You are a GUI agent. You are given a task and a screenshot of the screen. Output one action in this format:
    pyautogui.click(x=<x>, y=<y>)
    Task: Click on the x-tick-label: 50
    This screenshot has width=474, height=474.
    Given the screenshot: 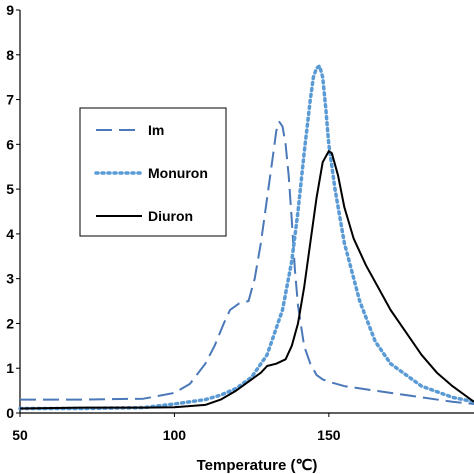 What is the action you would take?
    pyautogui.click(x=20, y=435)
    